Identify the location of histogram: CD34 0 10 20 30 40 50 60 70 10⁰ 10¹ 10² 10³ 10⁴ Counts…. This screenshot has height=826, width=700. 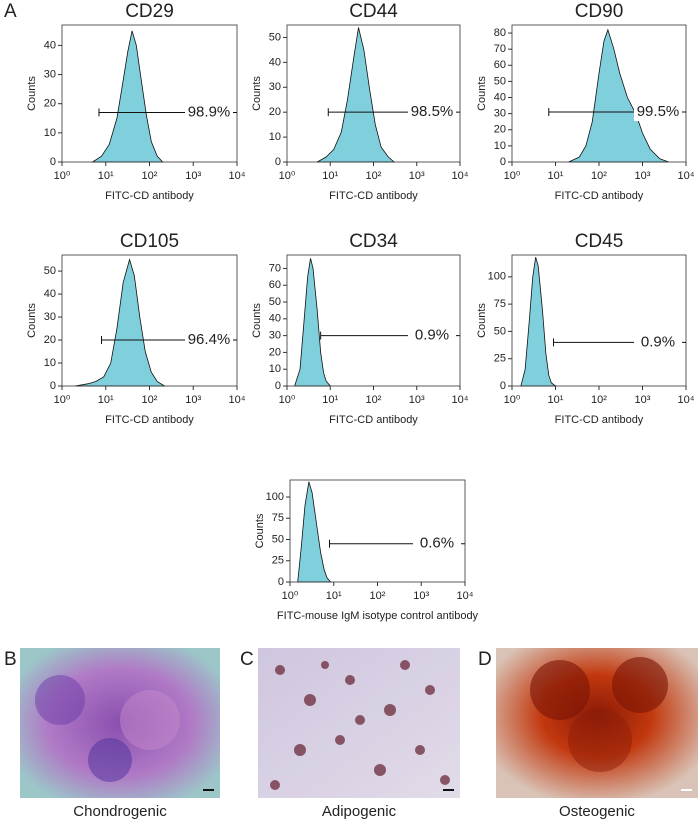
(360, 328).